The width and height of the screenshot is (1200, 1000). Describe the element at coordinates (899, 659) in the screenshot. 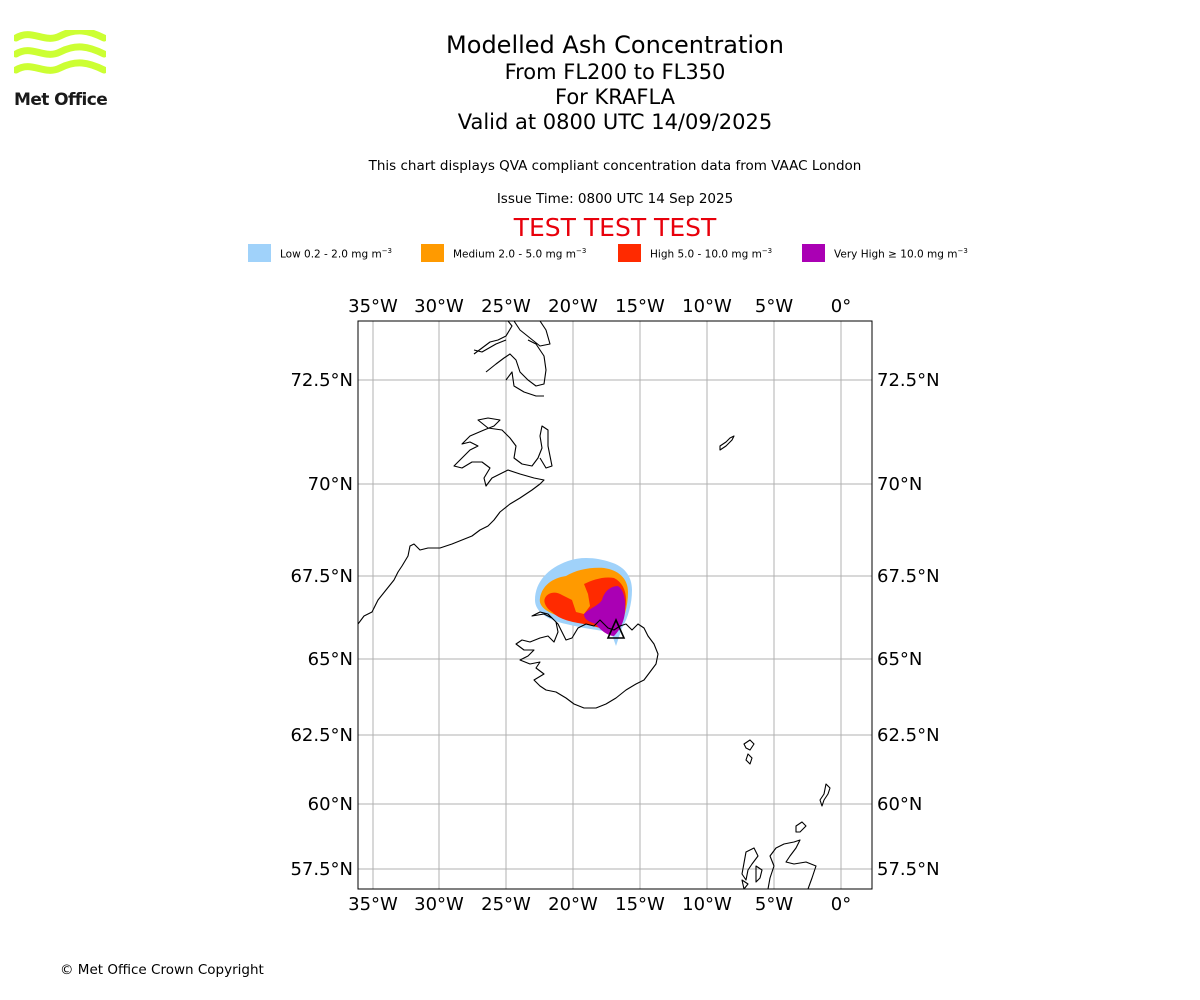

I see `lat-label-right: 65°N` at that location.